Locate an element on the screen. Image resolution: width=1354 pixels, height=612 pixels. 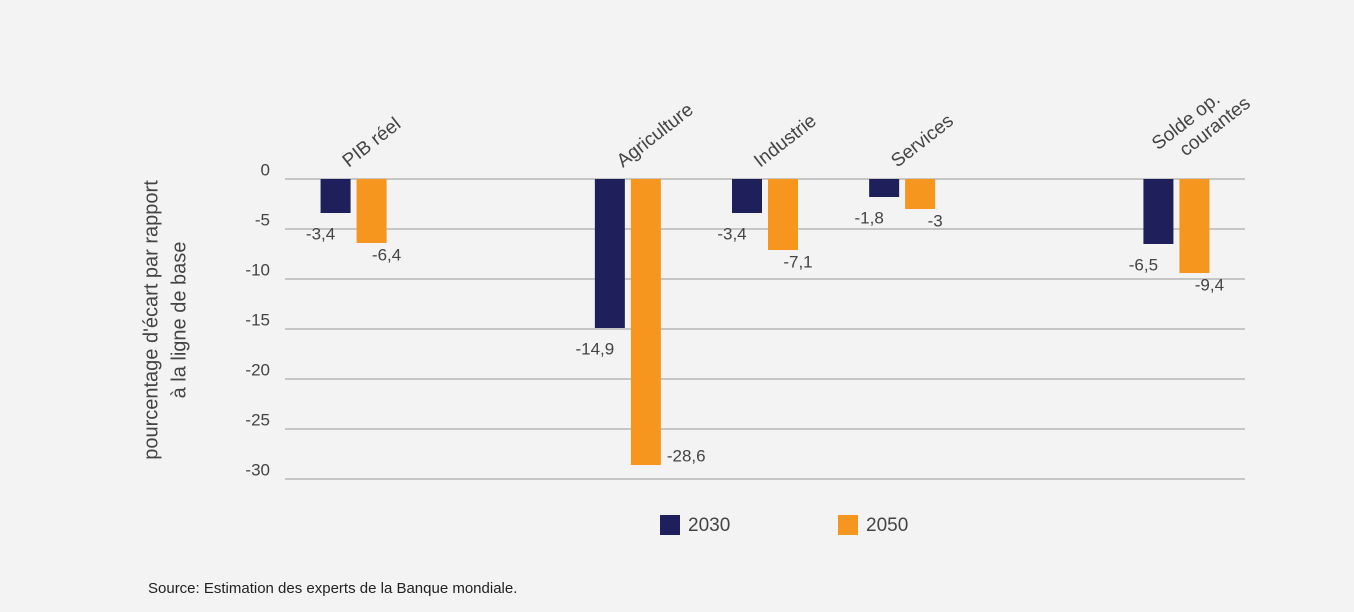
legend-label: 2050 is located at coordinates (887, 525).